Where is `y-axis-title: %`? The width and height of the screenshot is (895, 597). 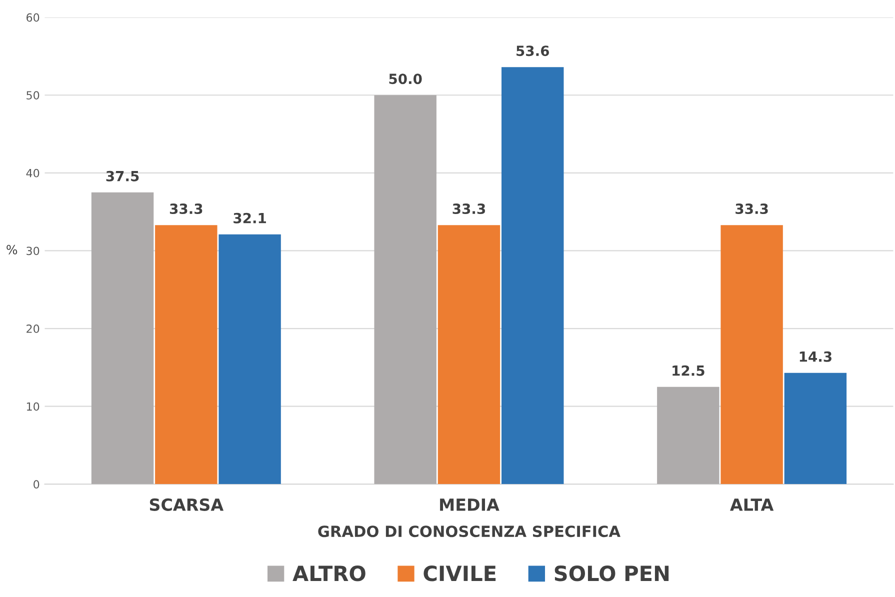 y-axis-title: % is located at coordinates (12, 249).